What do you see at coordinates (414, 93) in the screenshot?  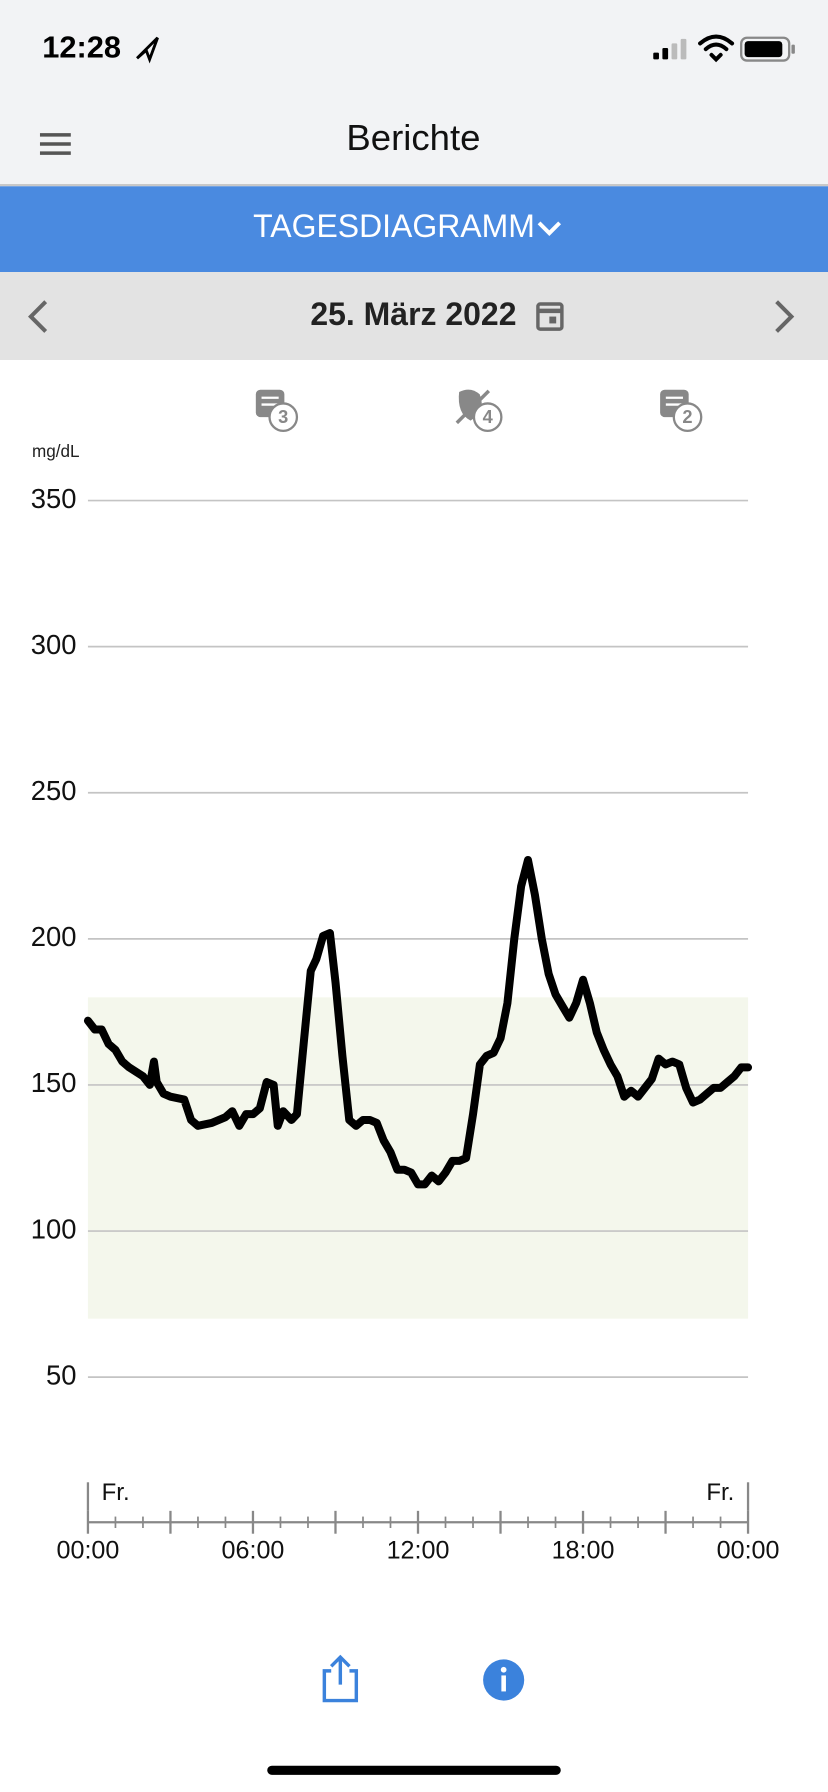 I see `top-background` at bounding box center [414, 93].